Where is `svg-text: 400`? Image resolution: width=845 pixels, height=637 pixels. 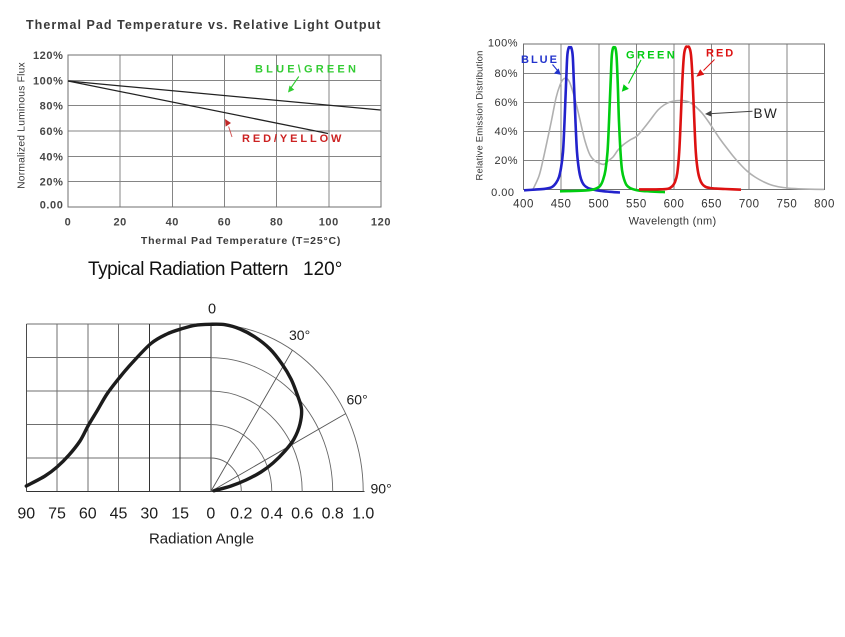
svg-text: 400 is located at coordinates (523, 204).